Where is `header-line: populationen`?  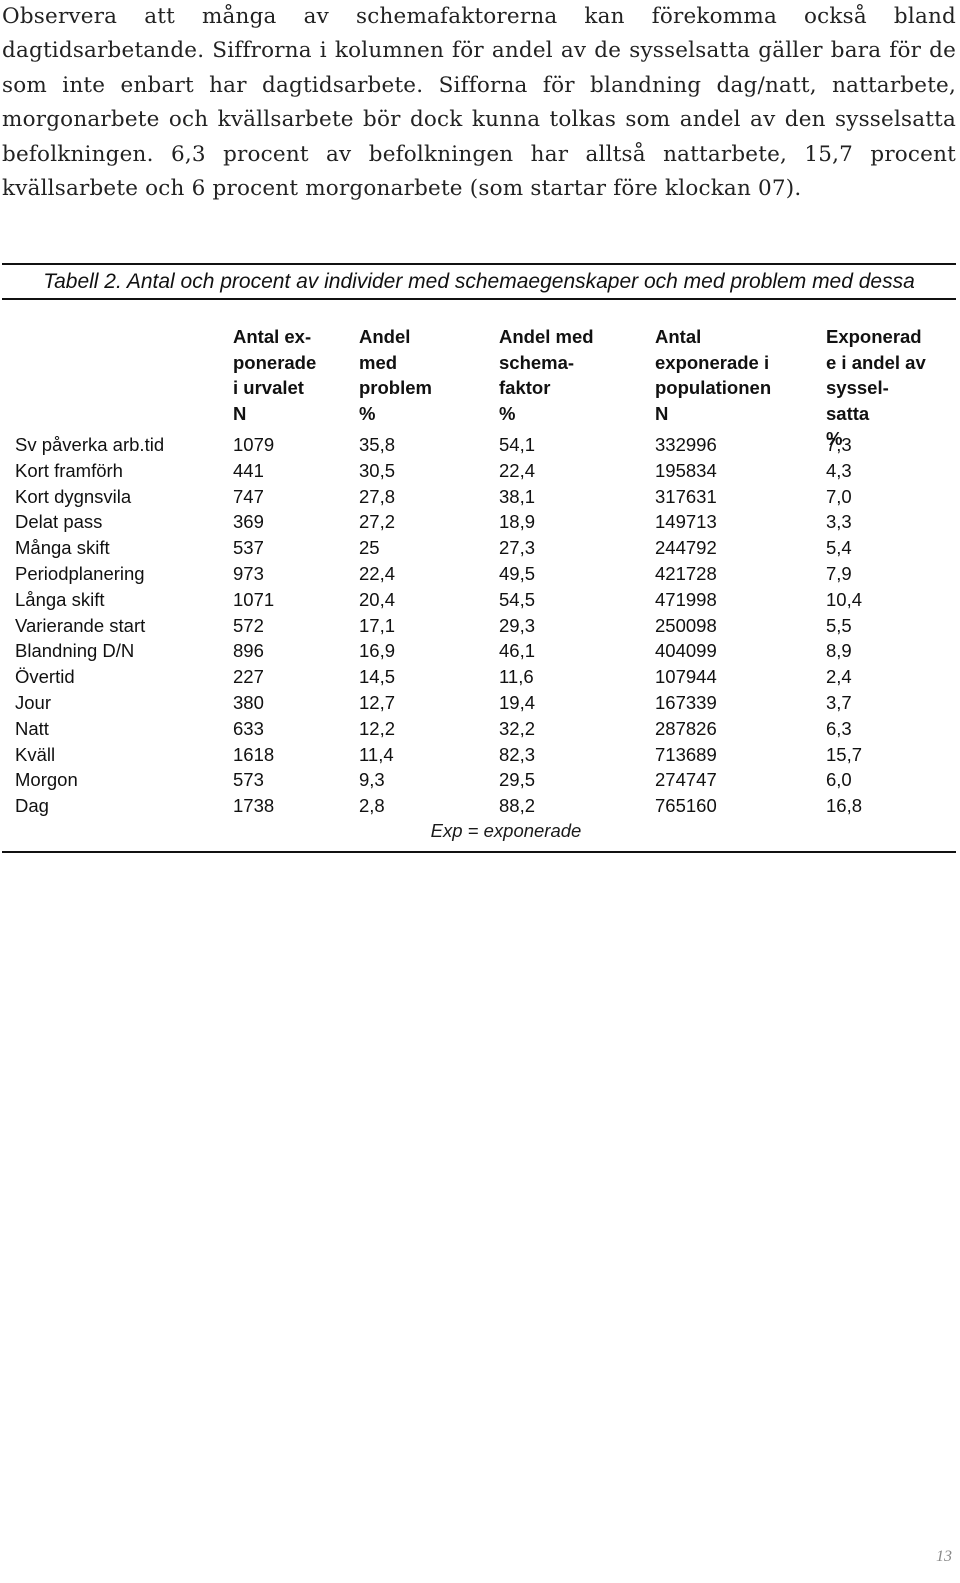
header-line: populationen is located at coordinates (713, 387).